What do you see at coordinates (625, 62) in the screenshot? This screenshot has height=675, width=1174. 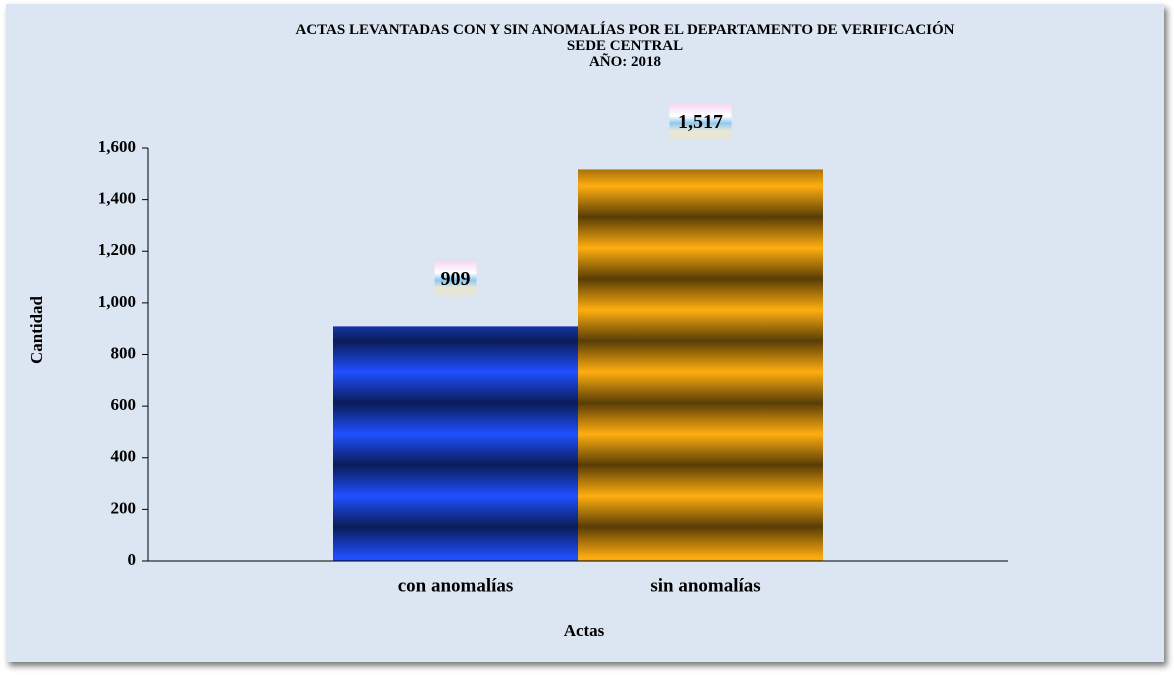 I see `chart-subtitle: AÑO: 2018` at bounding box center [625, 62].